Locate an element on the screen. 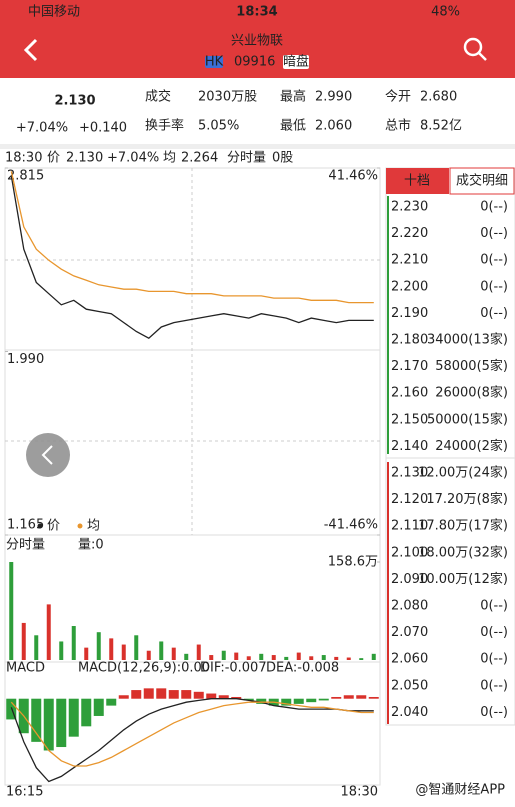 The height and width of the screenshot is (807, 515). order-volume: 17.80万(17家) is located at coordinates (463, 526).